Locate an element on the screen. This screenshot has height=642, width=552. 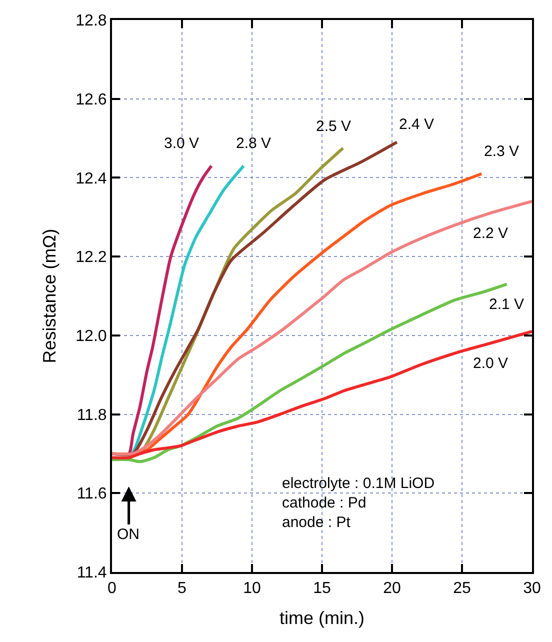
series-label: 2.1 V is located at coordinates (506, 304).